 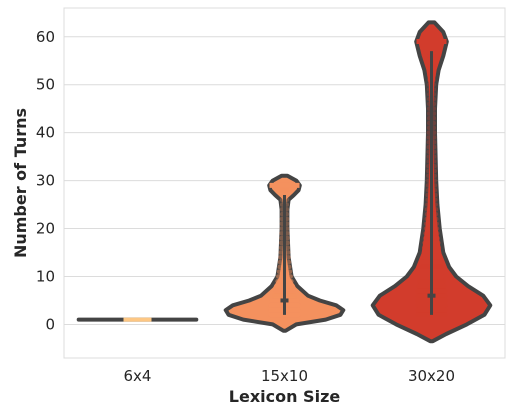 I want to click on y-tick-label: 50, so click(x=45, y=85).